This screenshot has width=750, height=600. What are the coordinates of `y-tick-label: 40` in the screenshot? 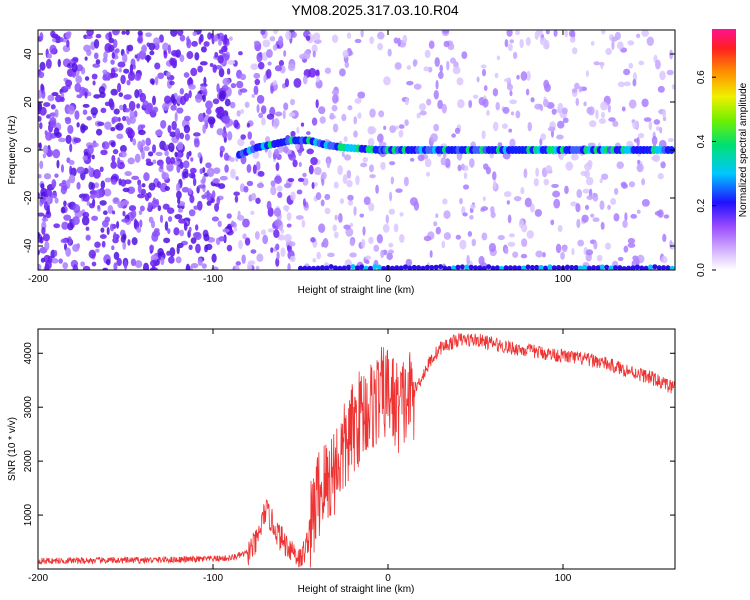 It's located at (28, 54).